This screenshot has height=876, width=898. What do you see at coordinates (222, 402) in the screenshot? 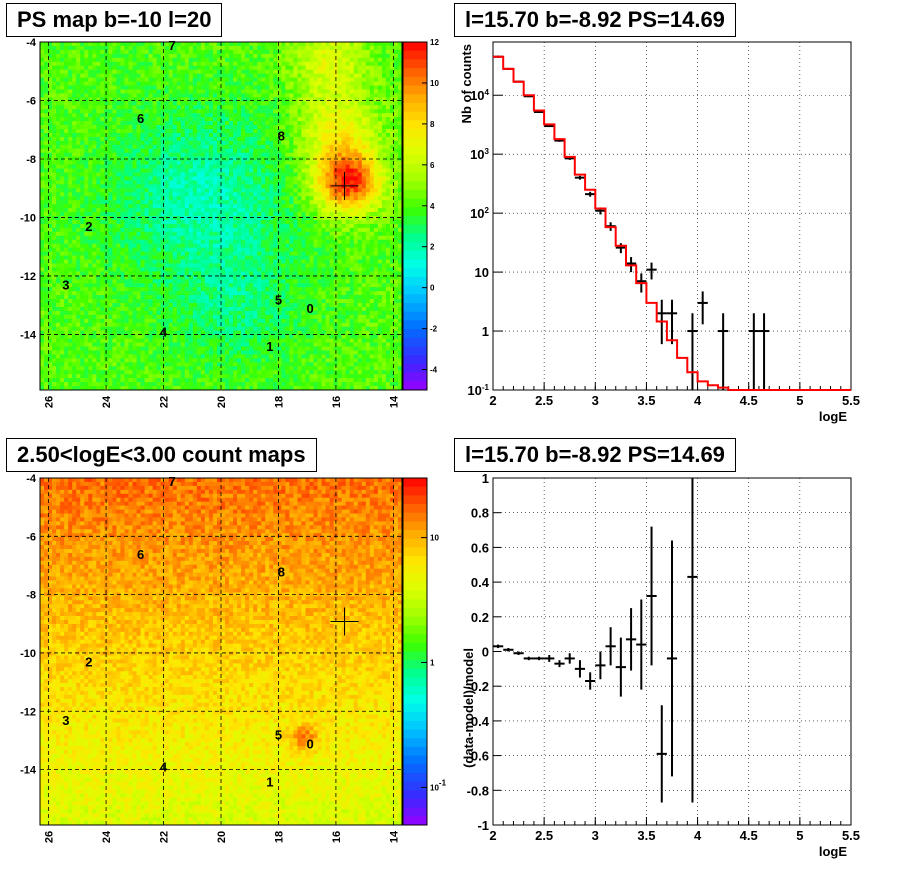
I see `ps-map-x-tick-label: 20` at bounding box center [222, 402].